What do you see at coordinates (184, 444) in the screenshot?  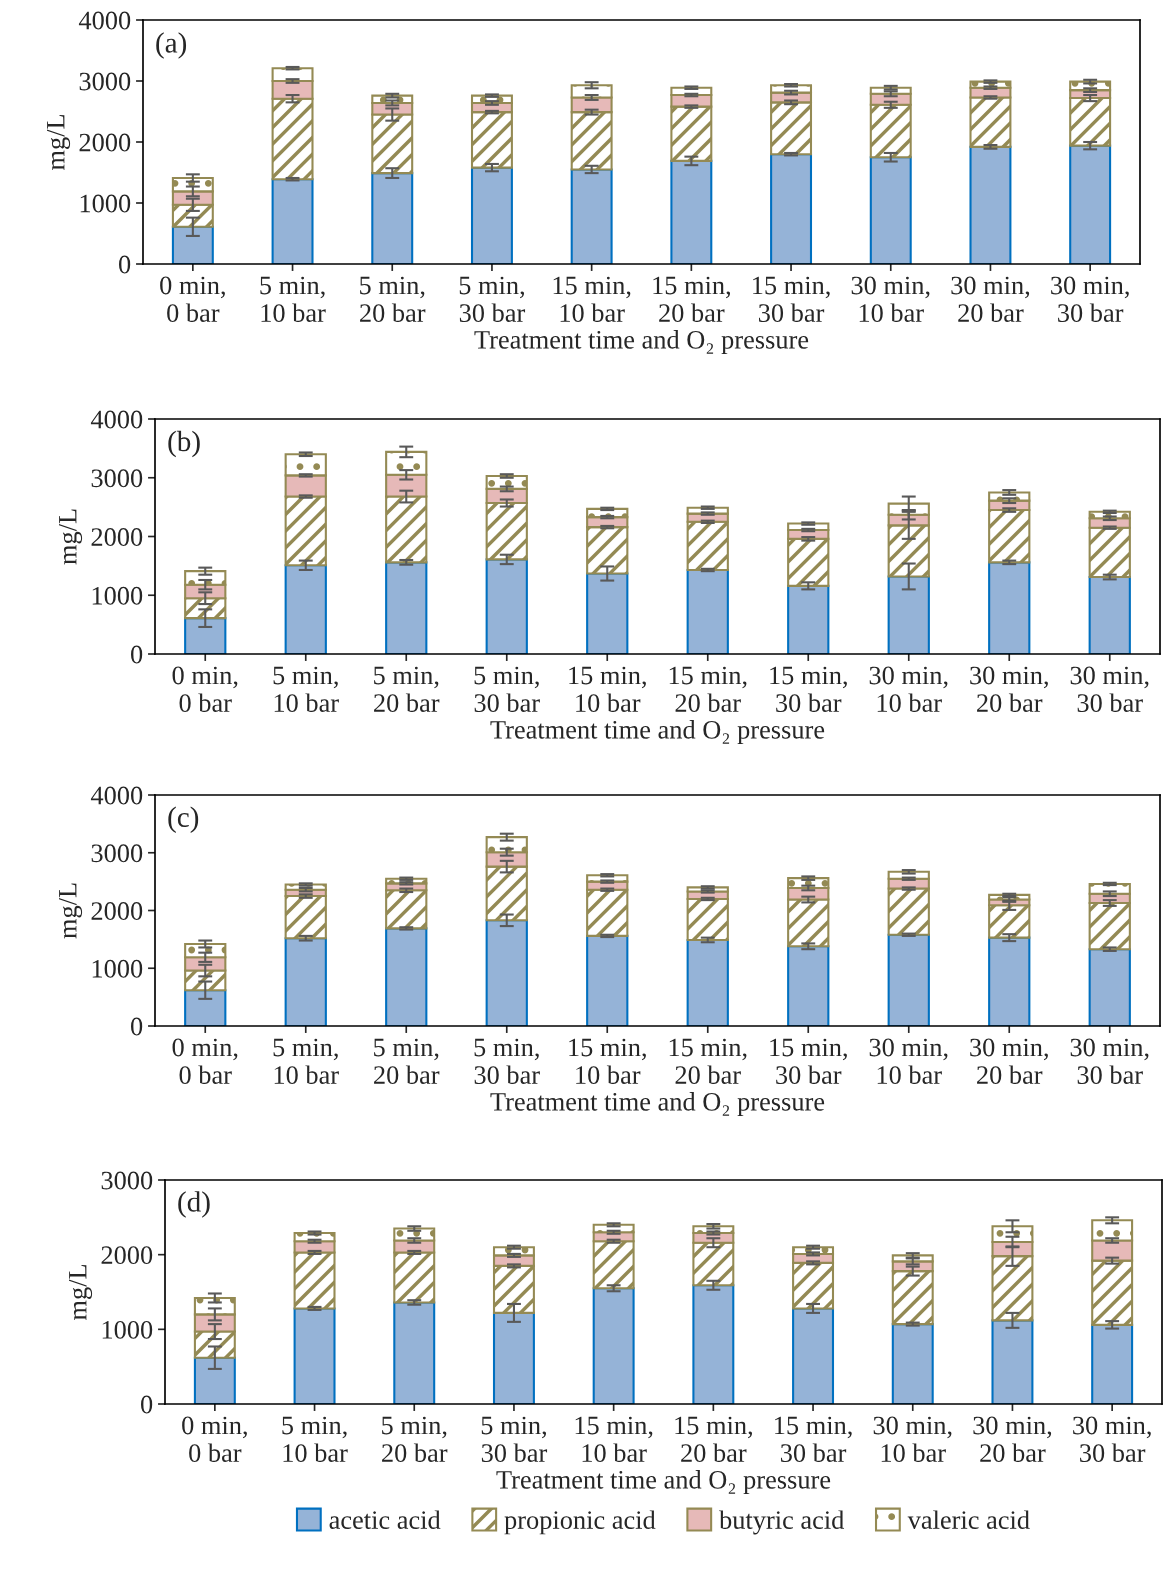 I see `annotation: (b)` at bounding box center [184, 444].